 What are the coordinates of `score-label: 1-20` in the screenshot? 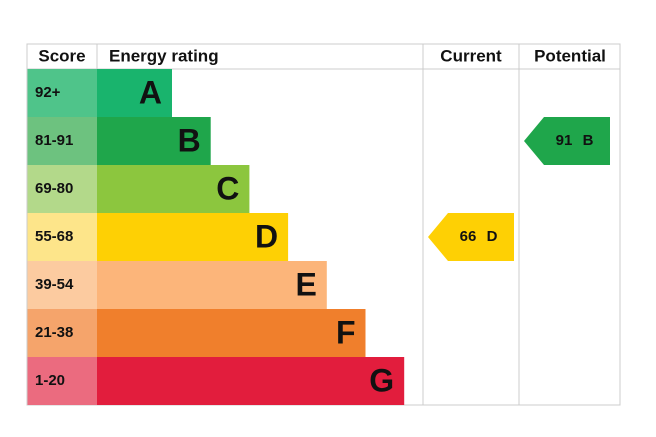 It's located at (50, 380).